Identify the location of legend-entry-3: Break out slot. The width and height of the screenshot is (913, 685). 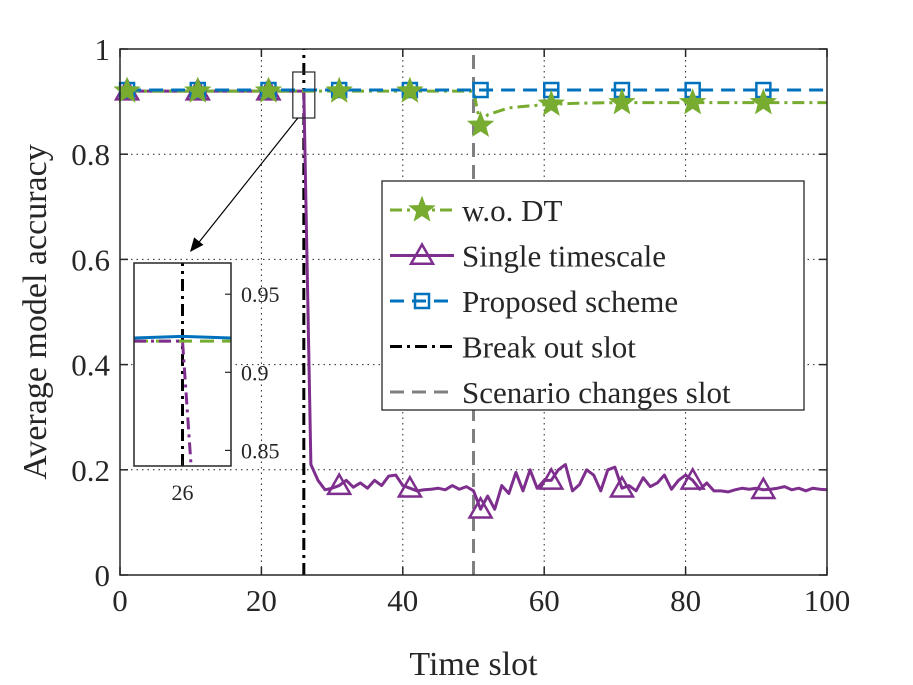
(549, 347).